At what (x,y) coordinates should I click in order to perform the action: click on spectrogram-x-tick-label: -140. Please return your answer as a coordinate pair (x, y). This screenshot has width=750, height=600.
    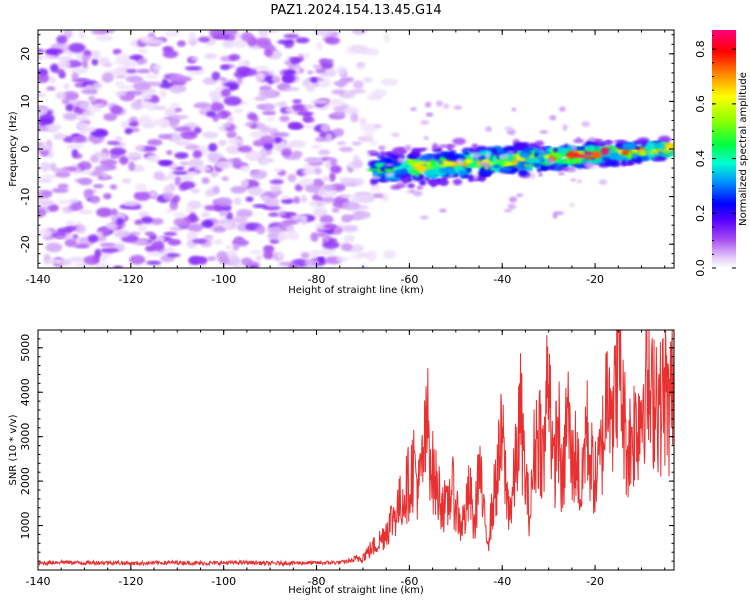
    Looking at the image, I should click on (38, 279).